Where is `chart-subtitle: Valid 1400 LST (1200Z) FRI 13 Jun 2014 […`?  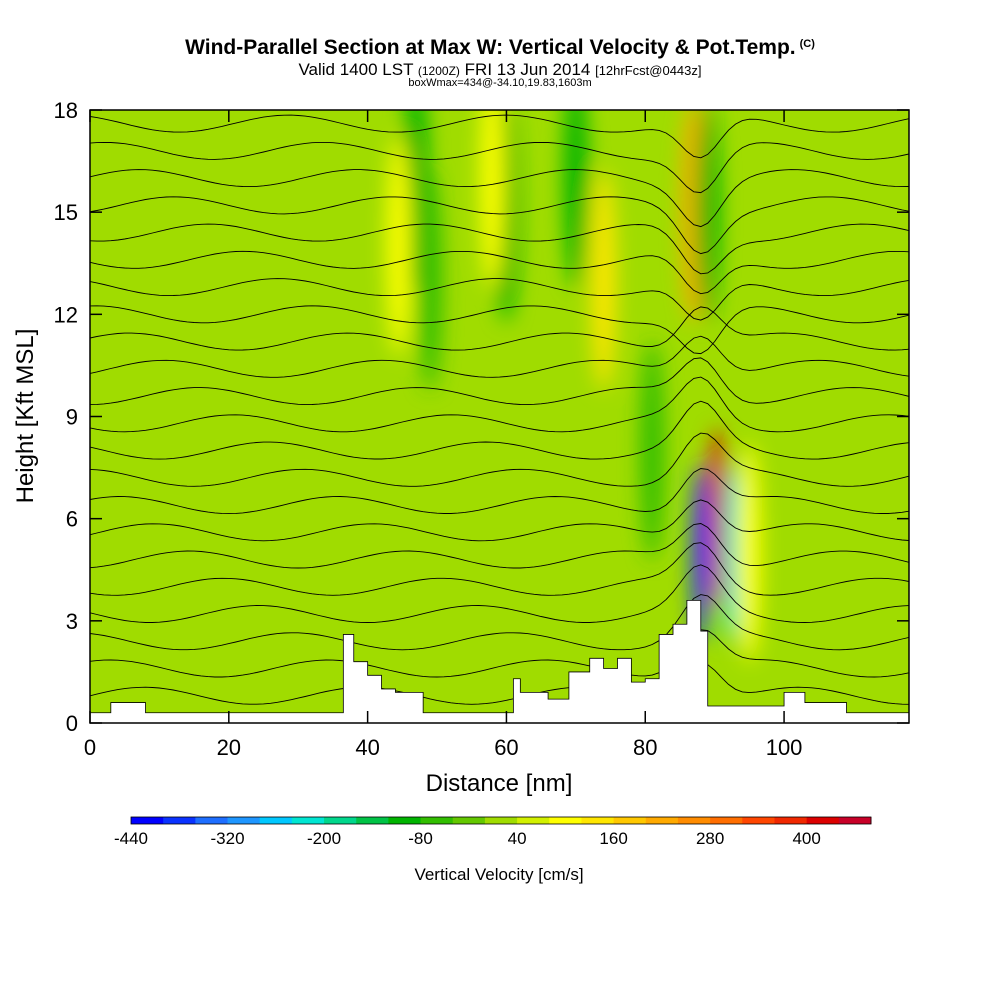 chart-subtitle: Valid 1400 LST (1200Z) FRI 13 Jun 2014 [… is located at coordinates (500, 70).